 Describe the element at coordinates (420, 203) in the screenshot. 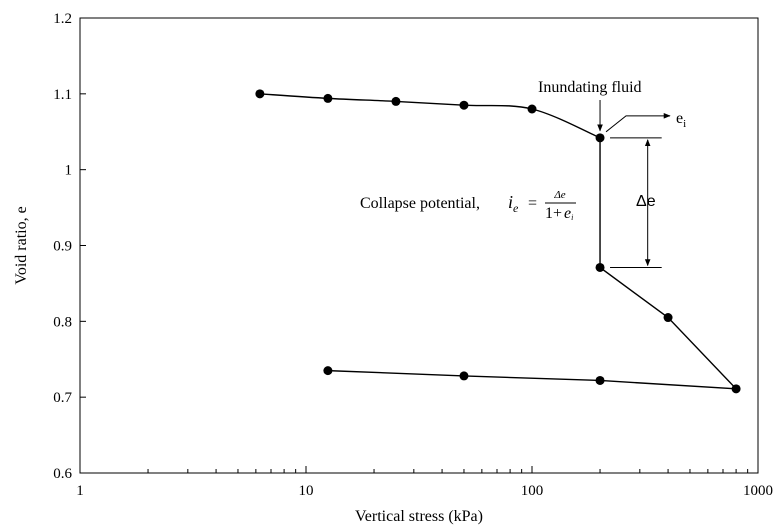

I see `collapse-potential-label: Collapse potential,` at that location.